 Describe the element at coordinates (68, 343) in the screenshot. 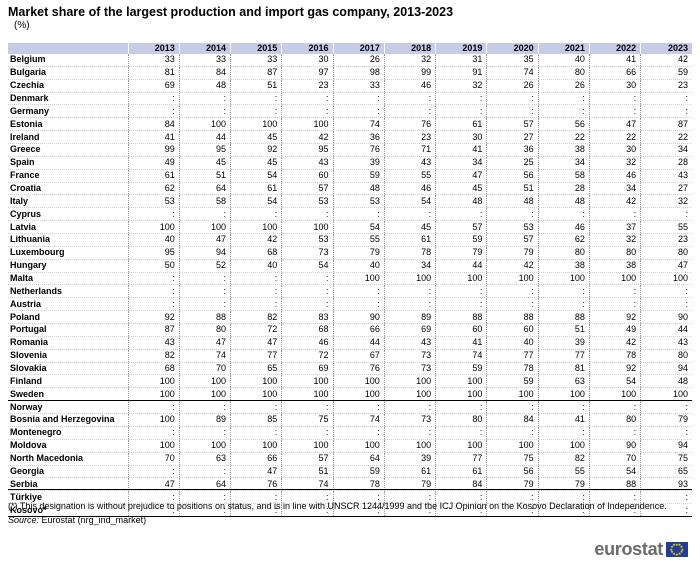

I see `row-label: Romania` at that location.